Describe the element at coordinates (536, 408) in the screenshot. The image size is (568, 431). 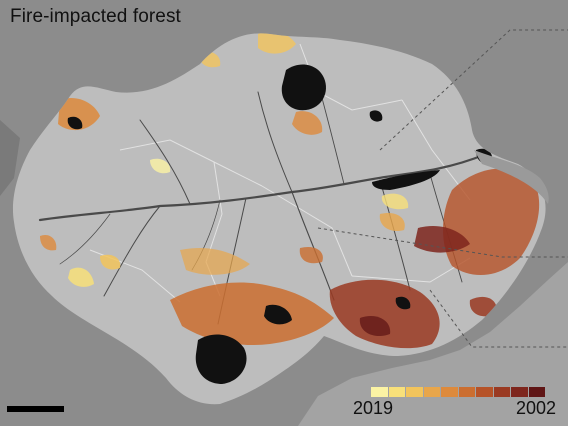
I see `legend-end-year: 2002` at that location.